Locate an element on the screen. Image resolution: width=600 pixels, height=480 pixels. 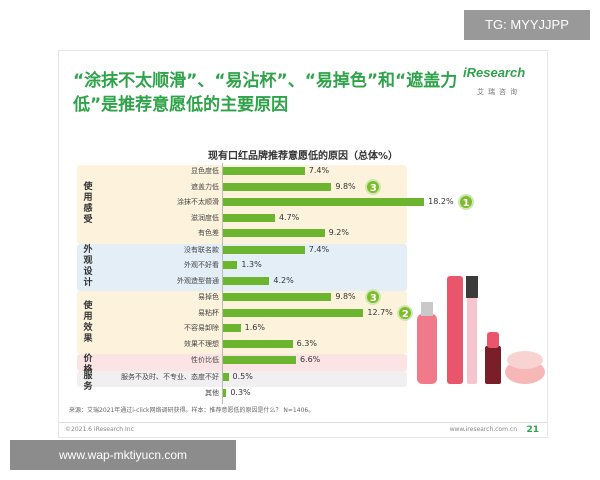
mascara-tube-shape is located at coordinates (472, 340).